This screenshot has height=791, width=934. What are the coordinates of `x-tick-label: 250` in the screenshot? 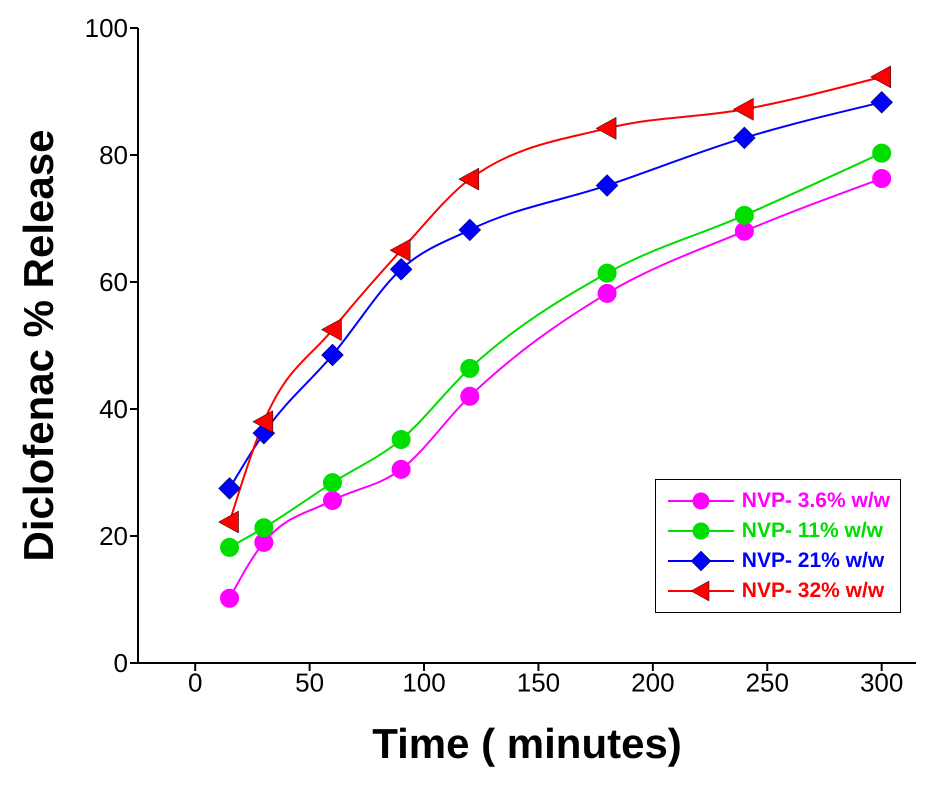 It's located at (767, 682).